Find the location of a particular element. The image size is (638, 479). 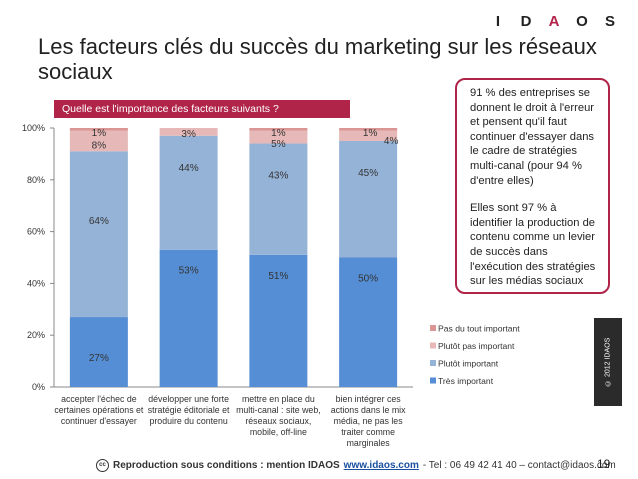

y-tick-label: 80% is located at coordinates (36, 180).